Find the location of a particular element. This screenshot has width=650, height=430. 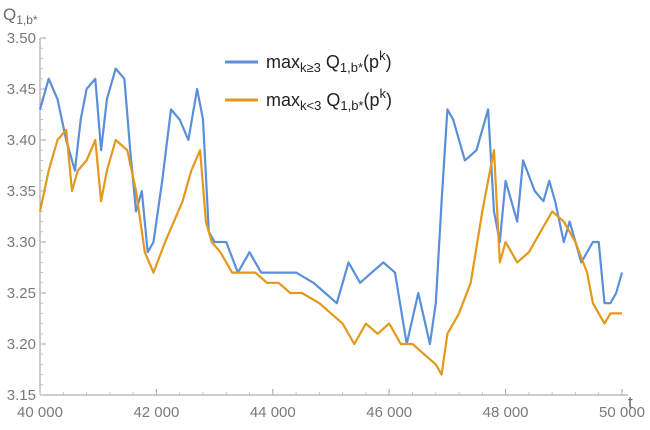

y-tick-label: 3.15 is located at coordinates (21, 395).